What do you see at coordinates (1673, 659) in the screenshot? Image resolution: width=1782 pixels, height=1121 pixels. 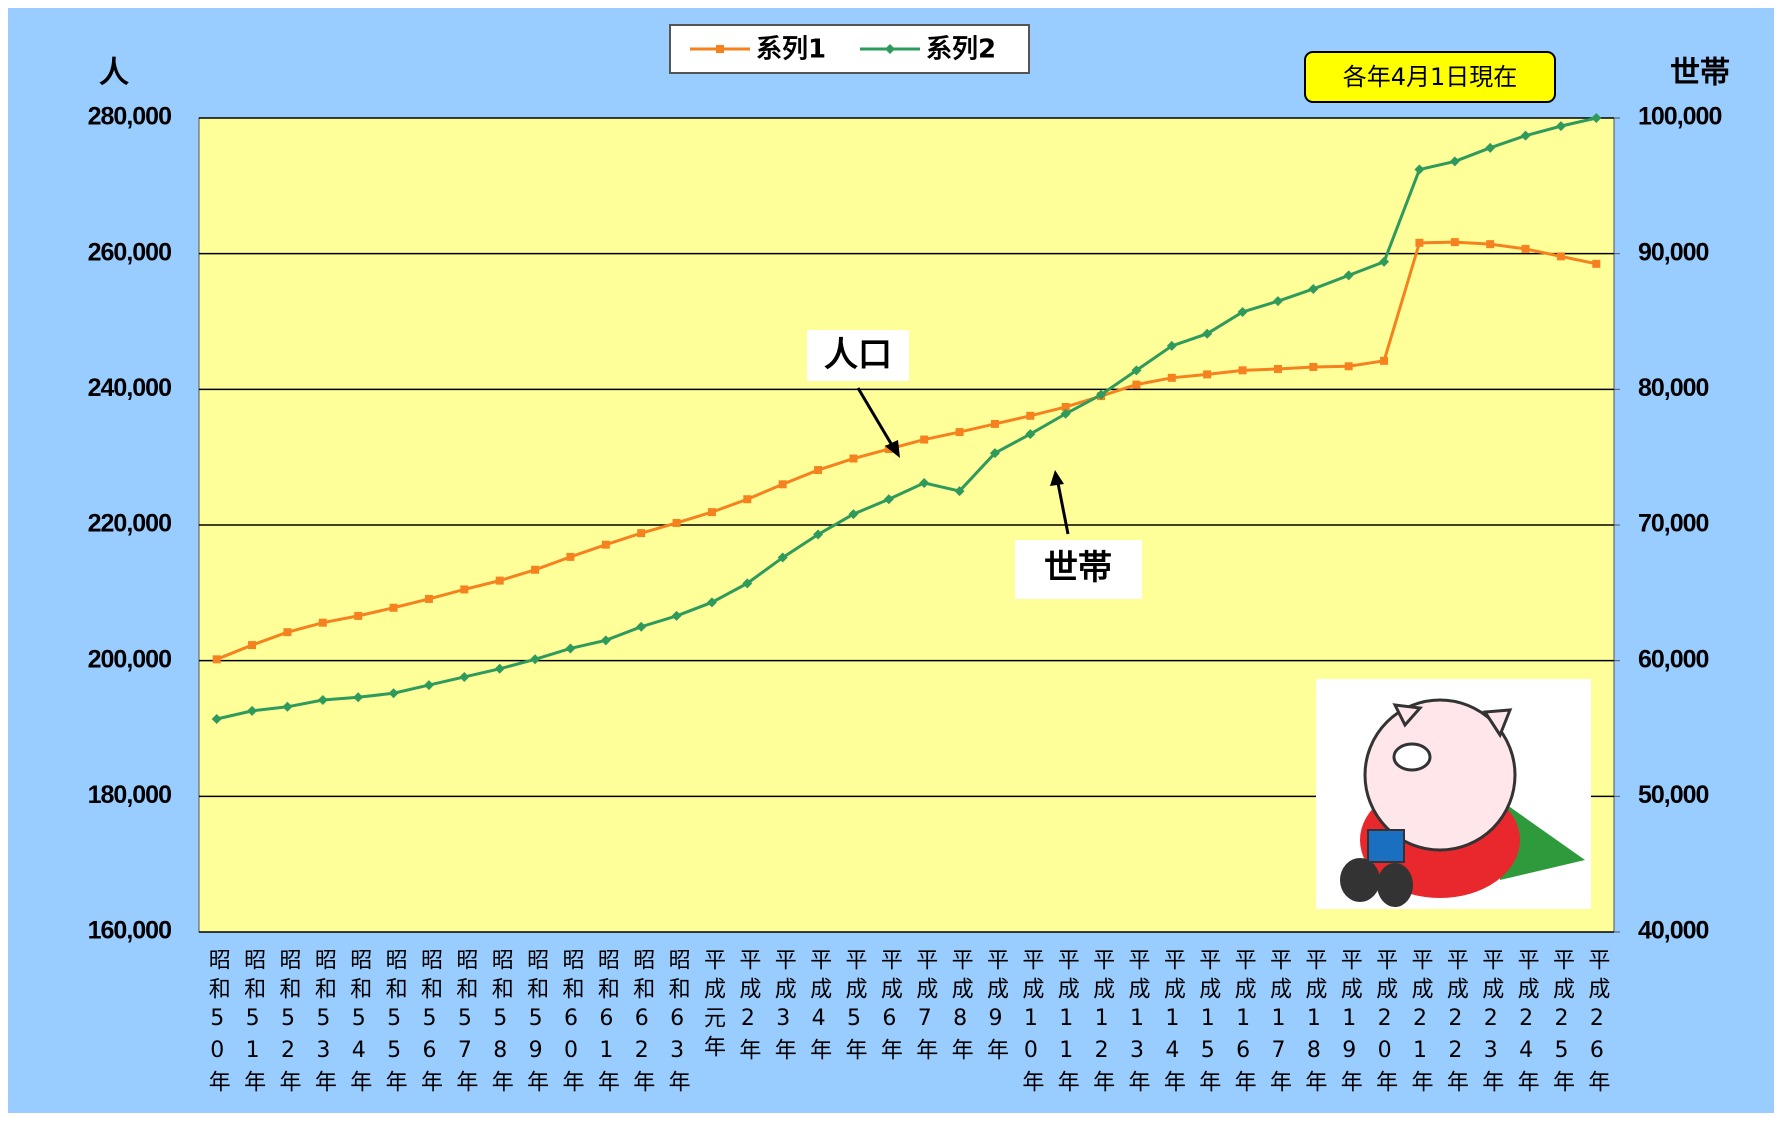 I see `y2-tick-label: 60,000` at bounding box center [1673, 659].